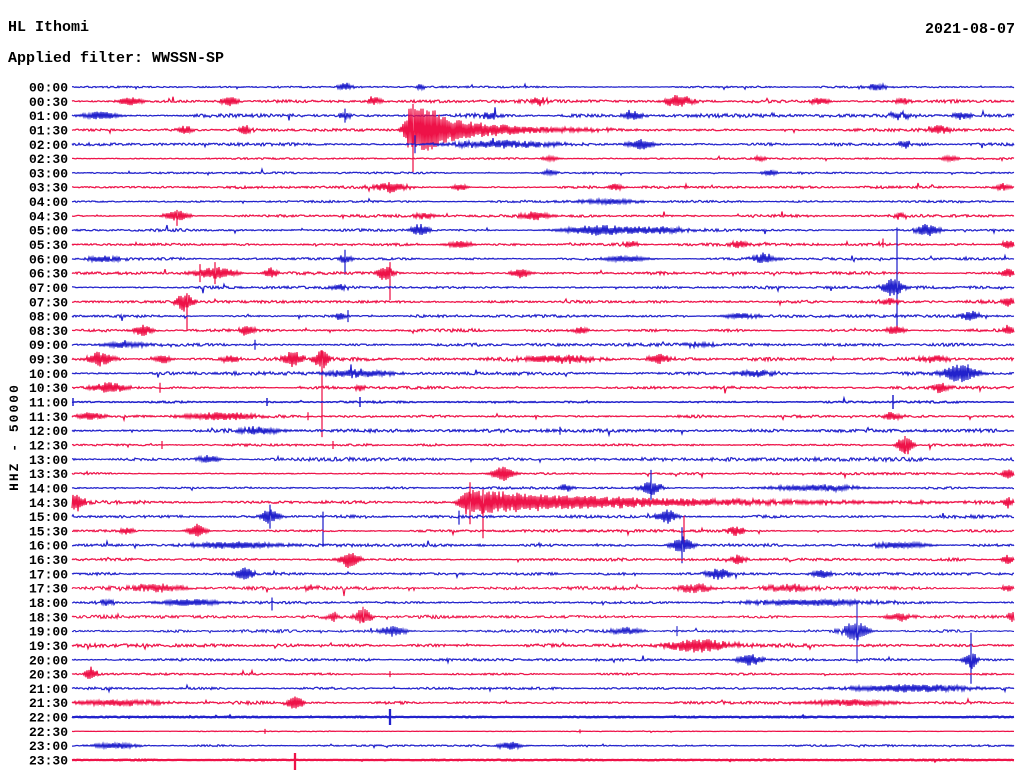 The width and height of the screenshot is (1024, 780). What do you see at coordinates (48, 560) in the screenshot?
I see `trace-time-label: 16:30` at bounding box center [48, 560].